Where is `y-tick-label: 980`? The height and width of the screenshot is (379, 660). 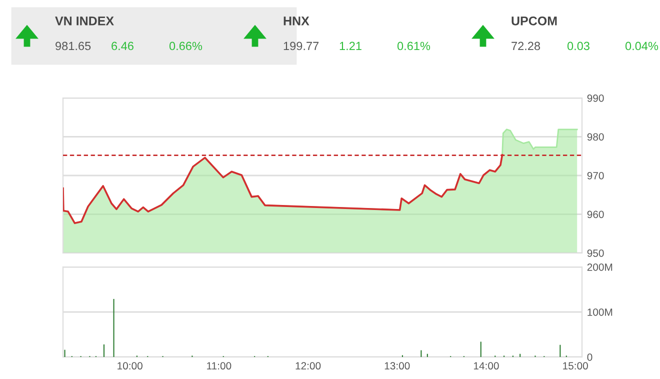
y-tick-label: 980 is located at coordinates (595, 137).